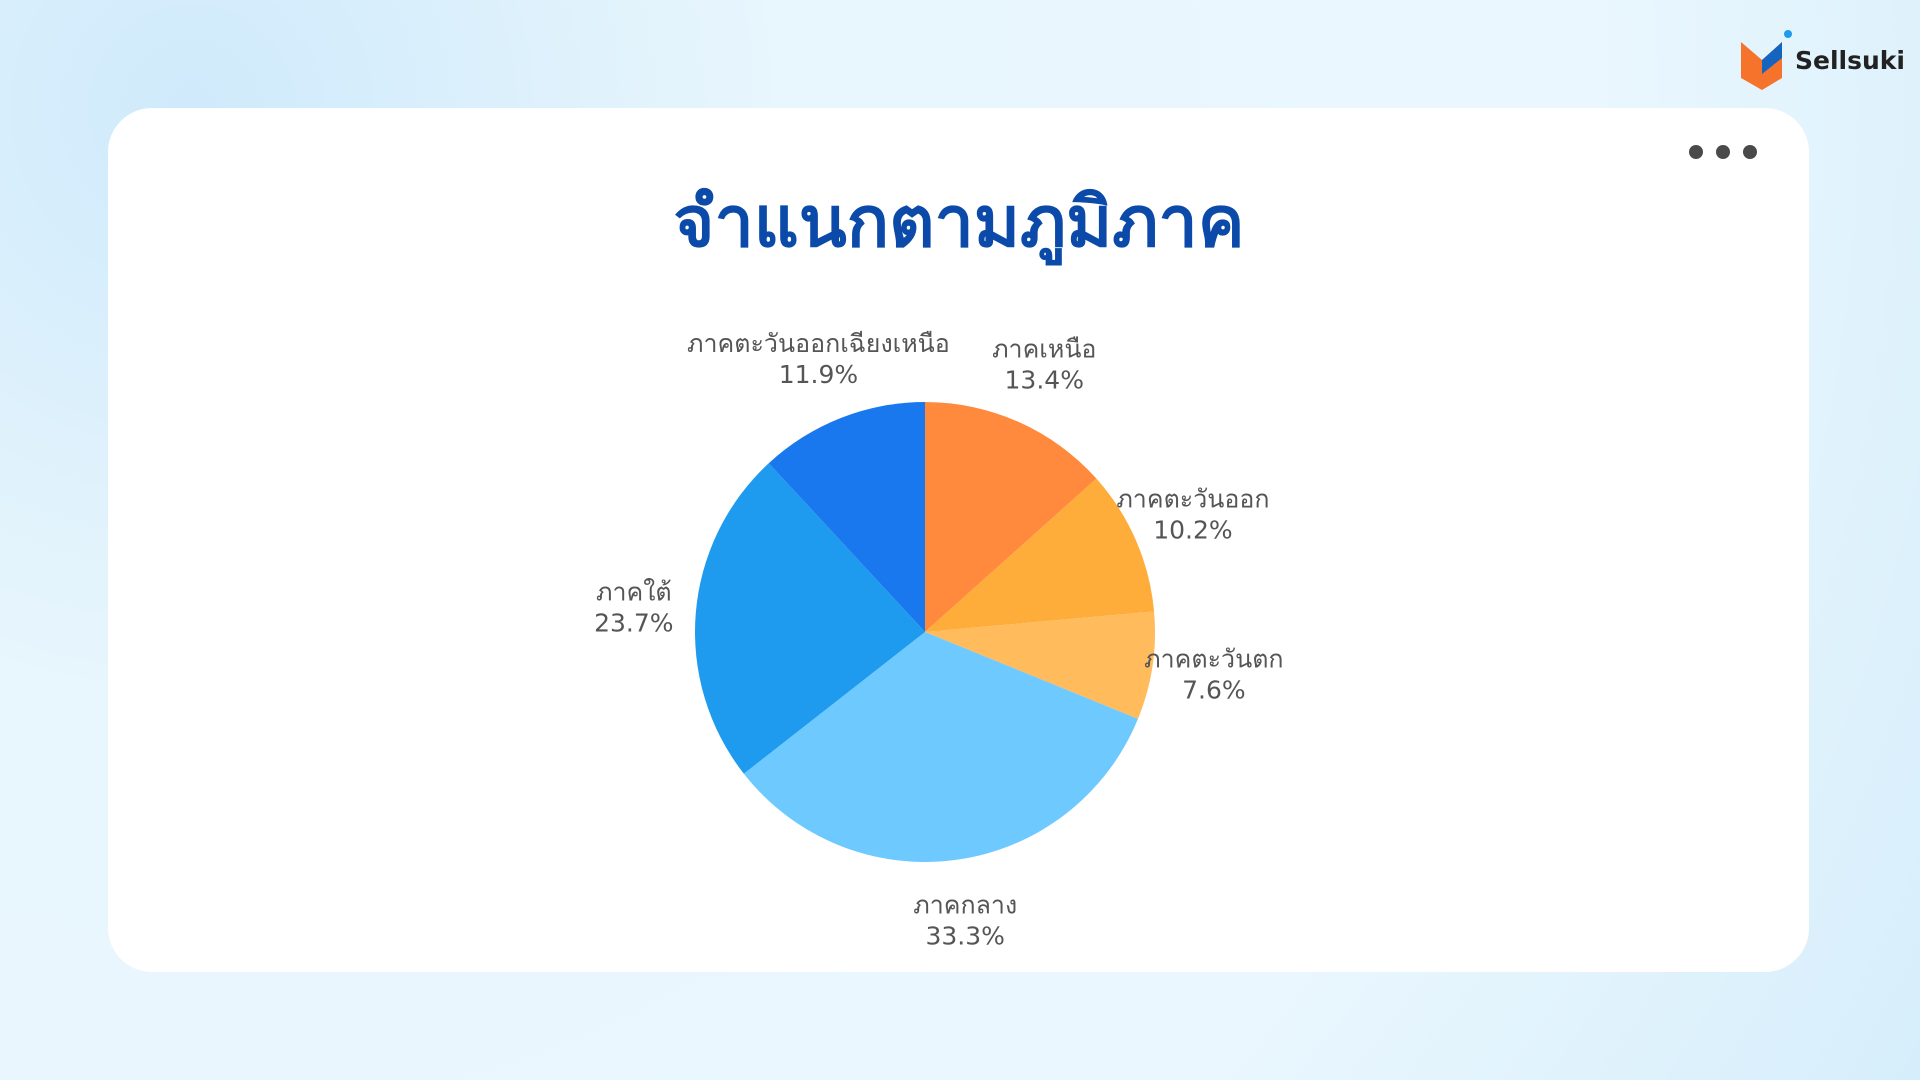 Image resolution: width=1920 pixels, height=1080 pixels. I want to click on slice-value-label: 23.7%, so click(633, 623).